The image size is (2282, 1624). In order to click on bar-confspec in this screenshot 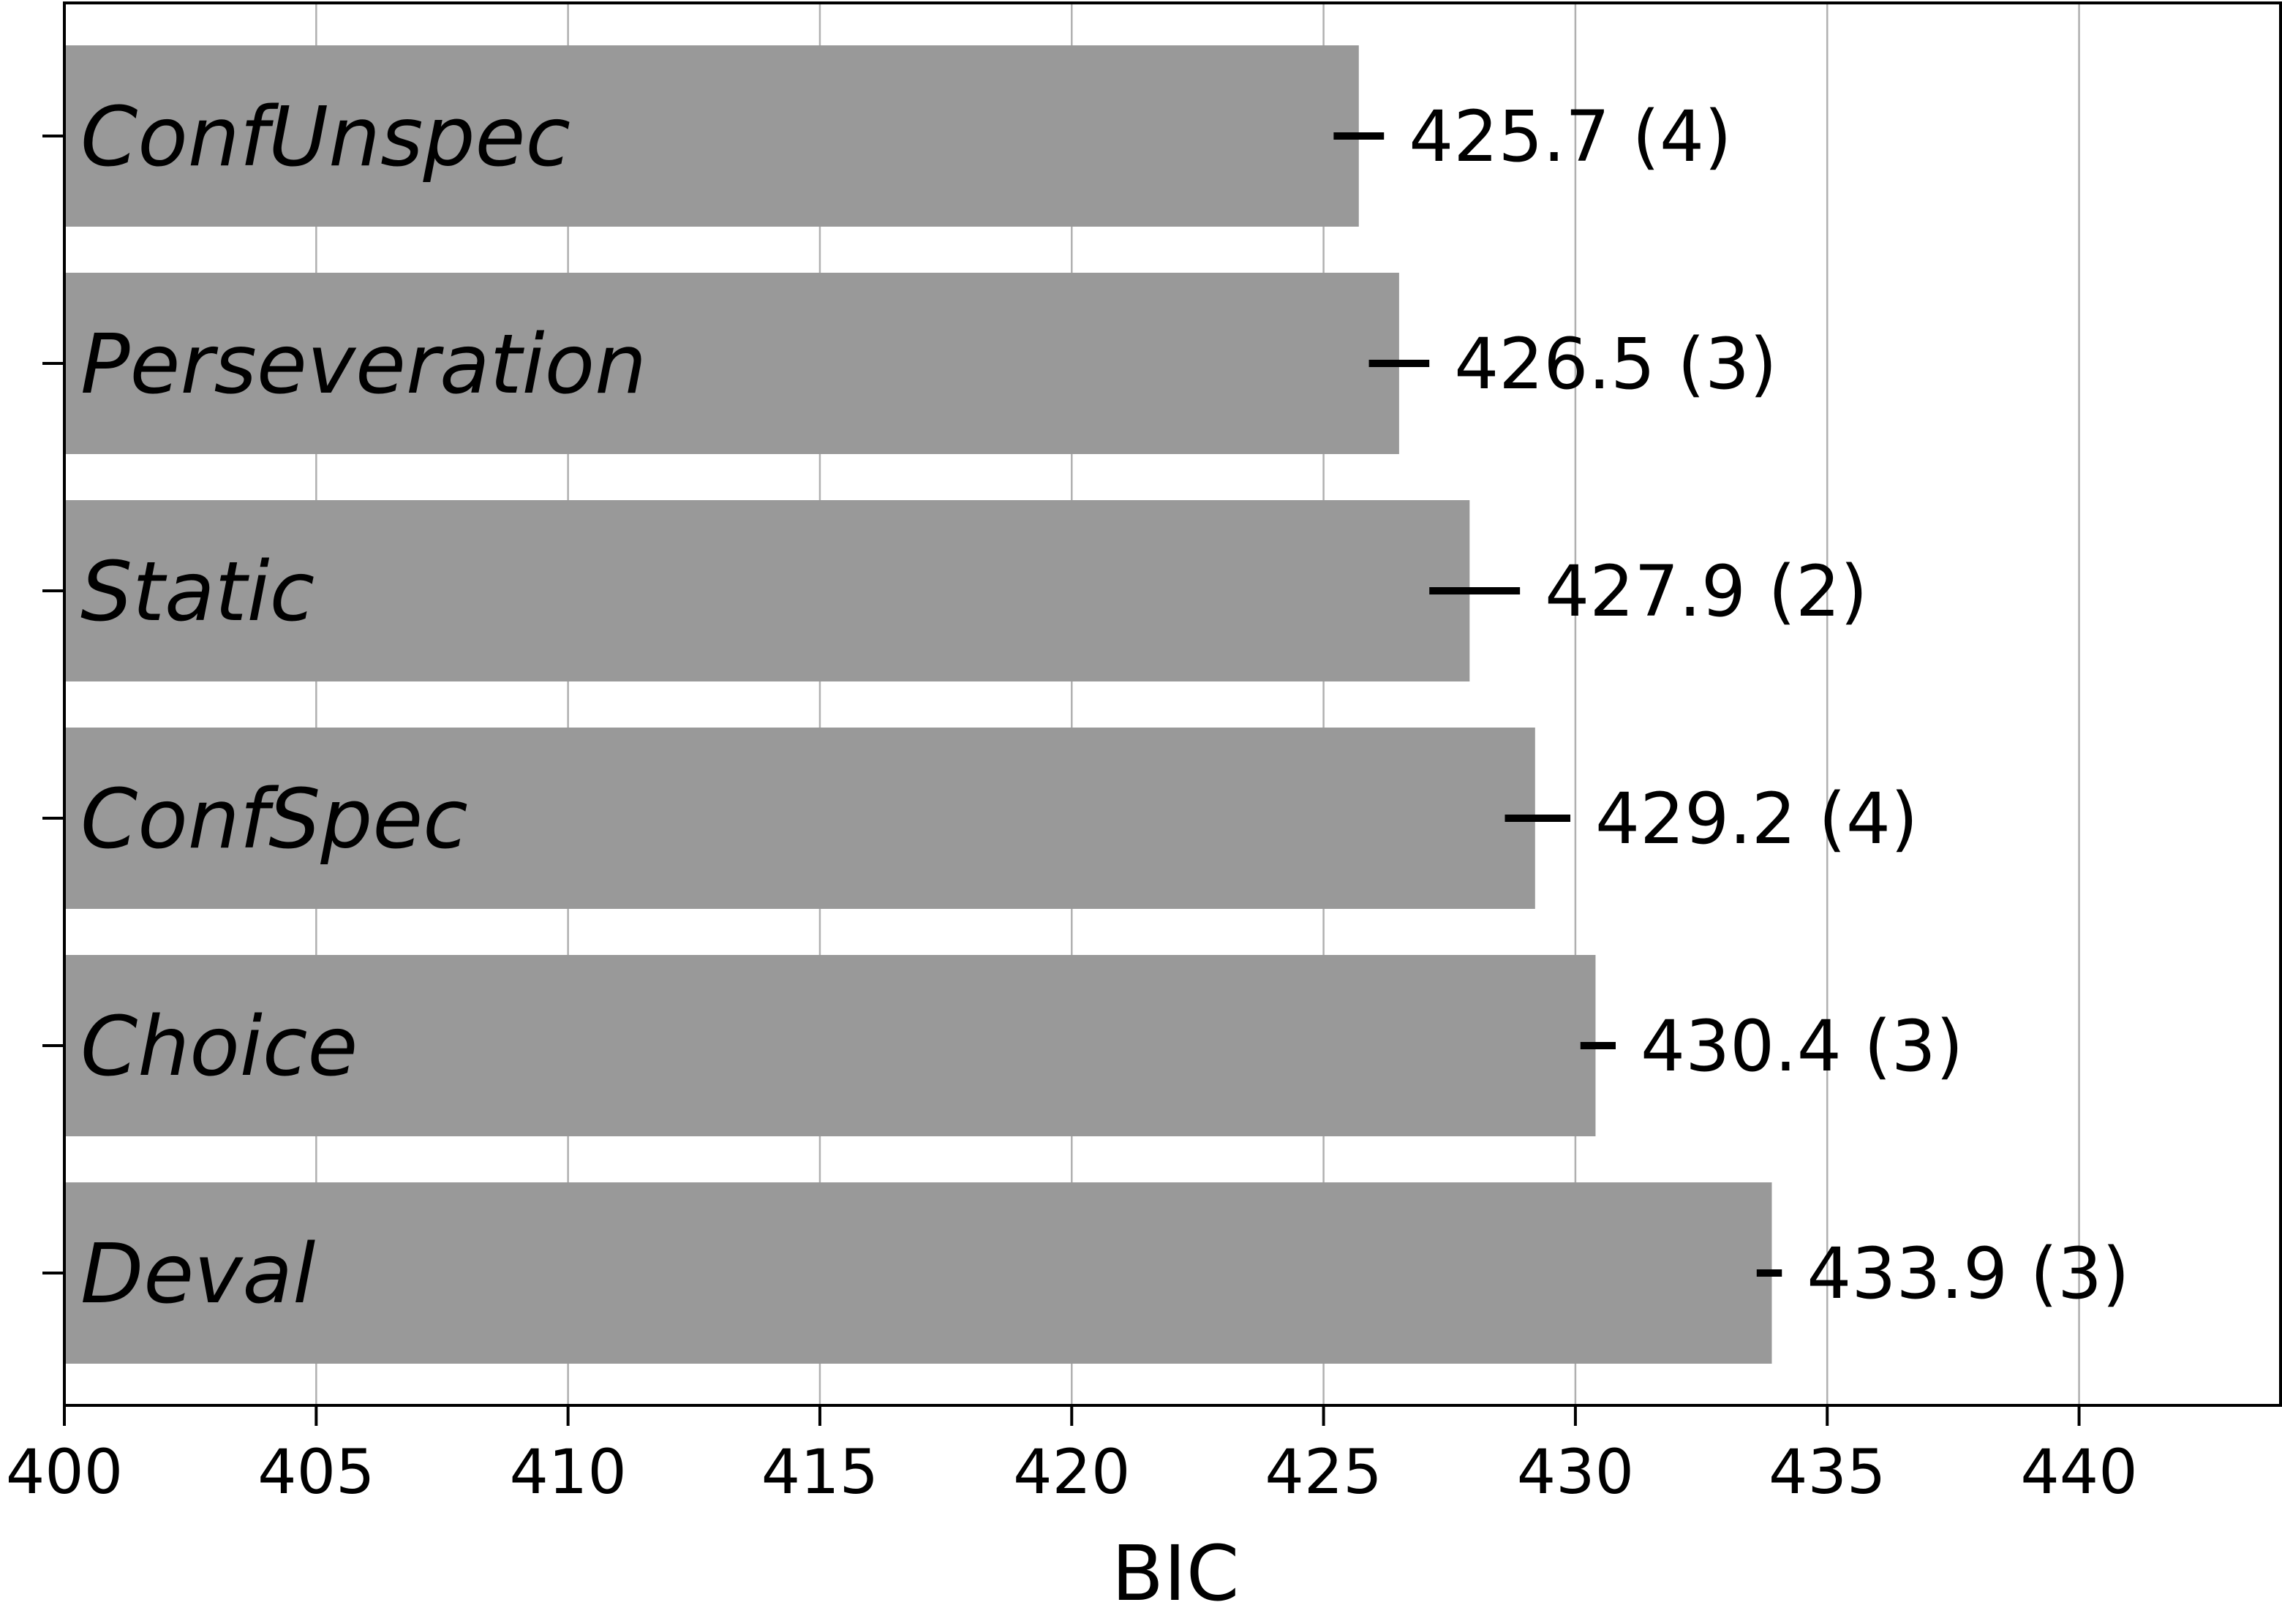, I will do `click(799, 819)`.